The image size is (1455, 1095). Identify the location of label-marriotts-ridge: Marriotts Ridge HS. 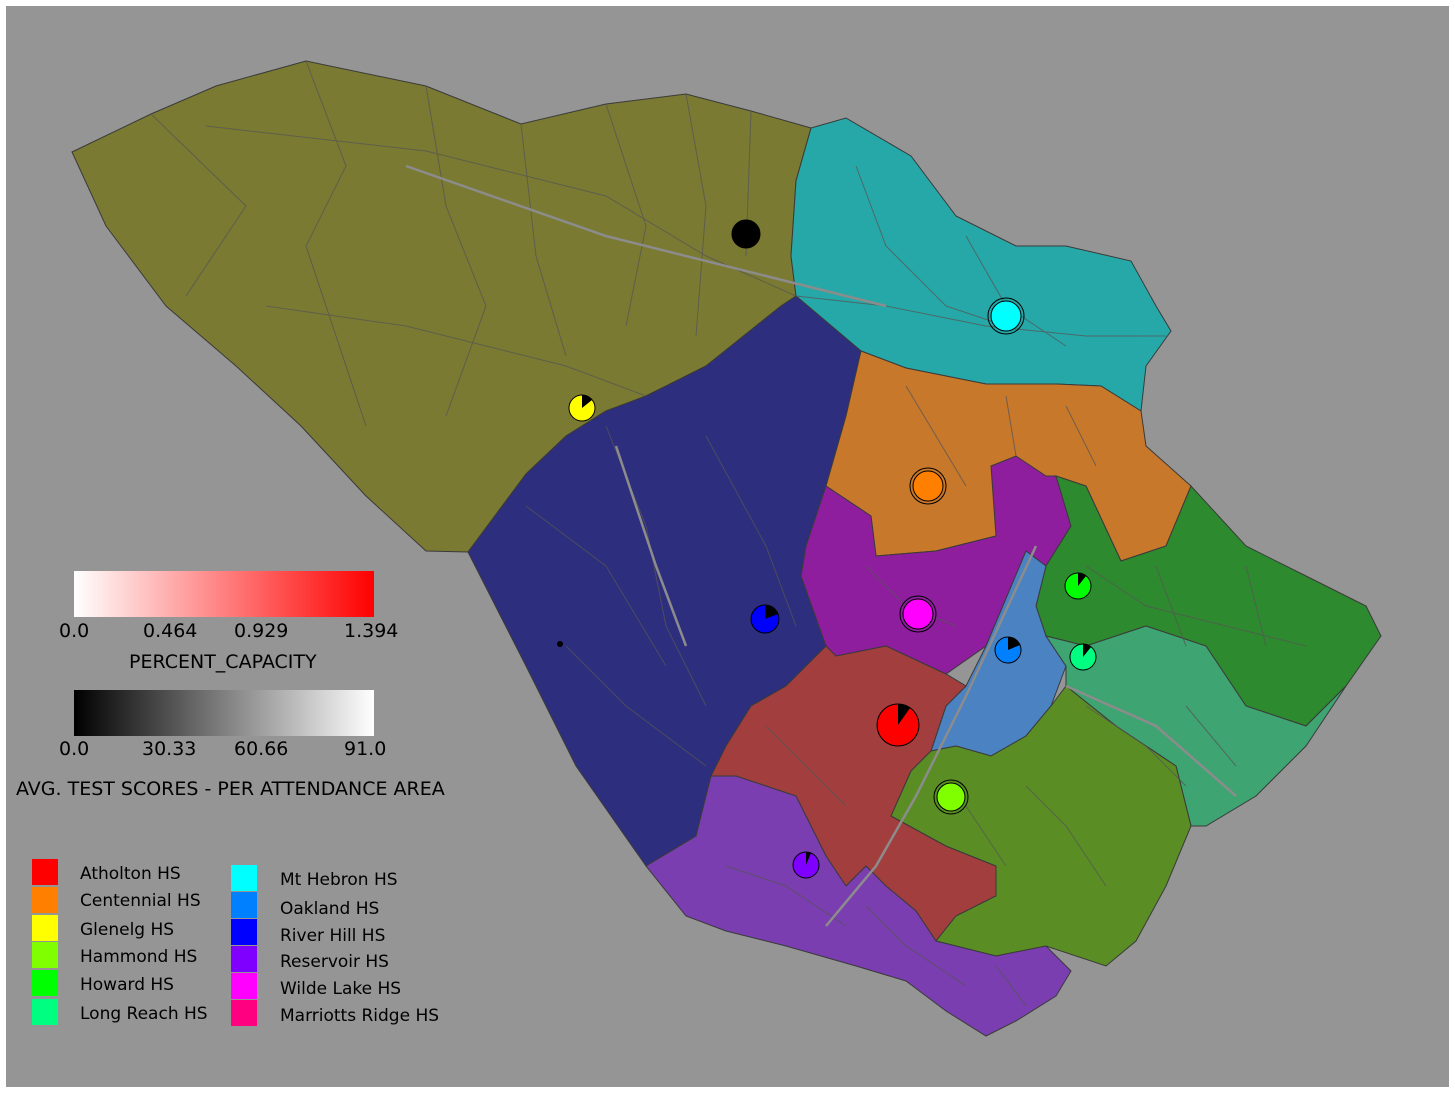
(360, 1016).